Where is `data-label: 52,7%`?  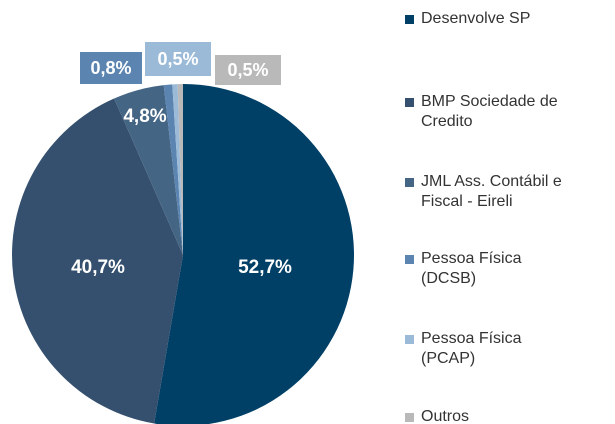
data-label: 52,7% is located at coordinates (265, 267).